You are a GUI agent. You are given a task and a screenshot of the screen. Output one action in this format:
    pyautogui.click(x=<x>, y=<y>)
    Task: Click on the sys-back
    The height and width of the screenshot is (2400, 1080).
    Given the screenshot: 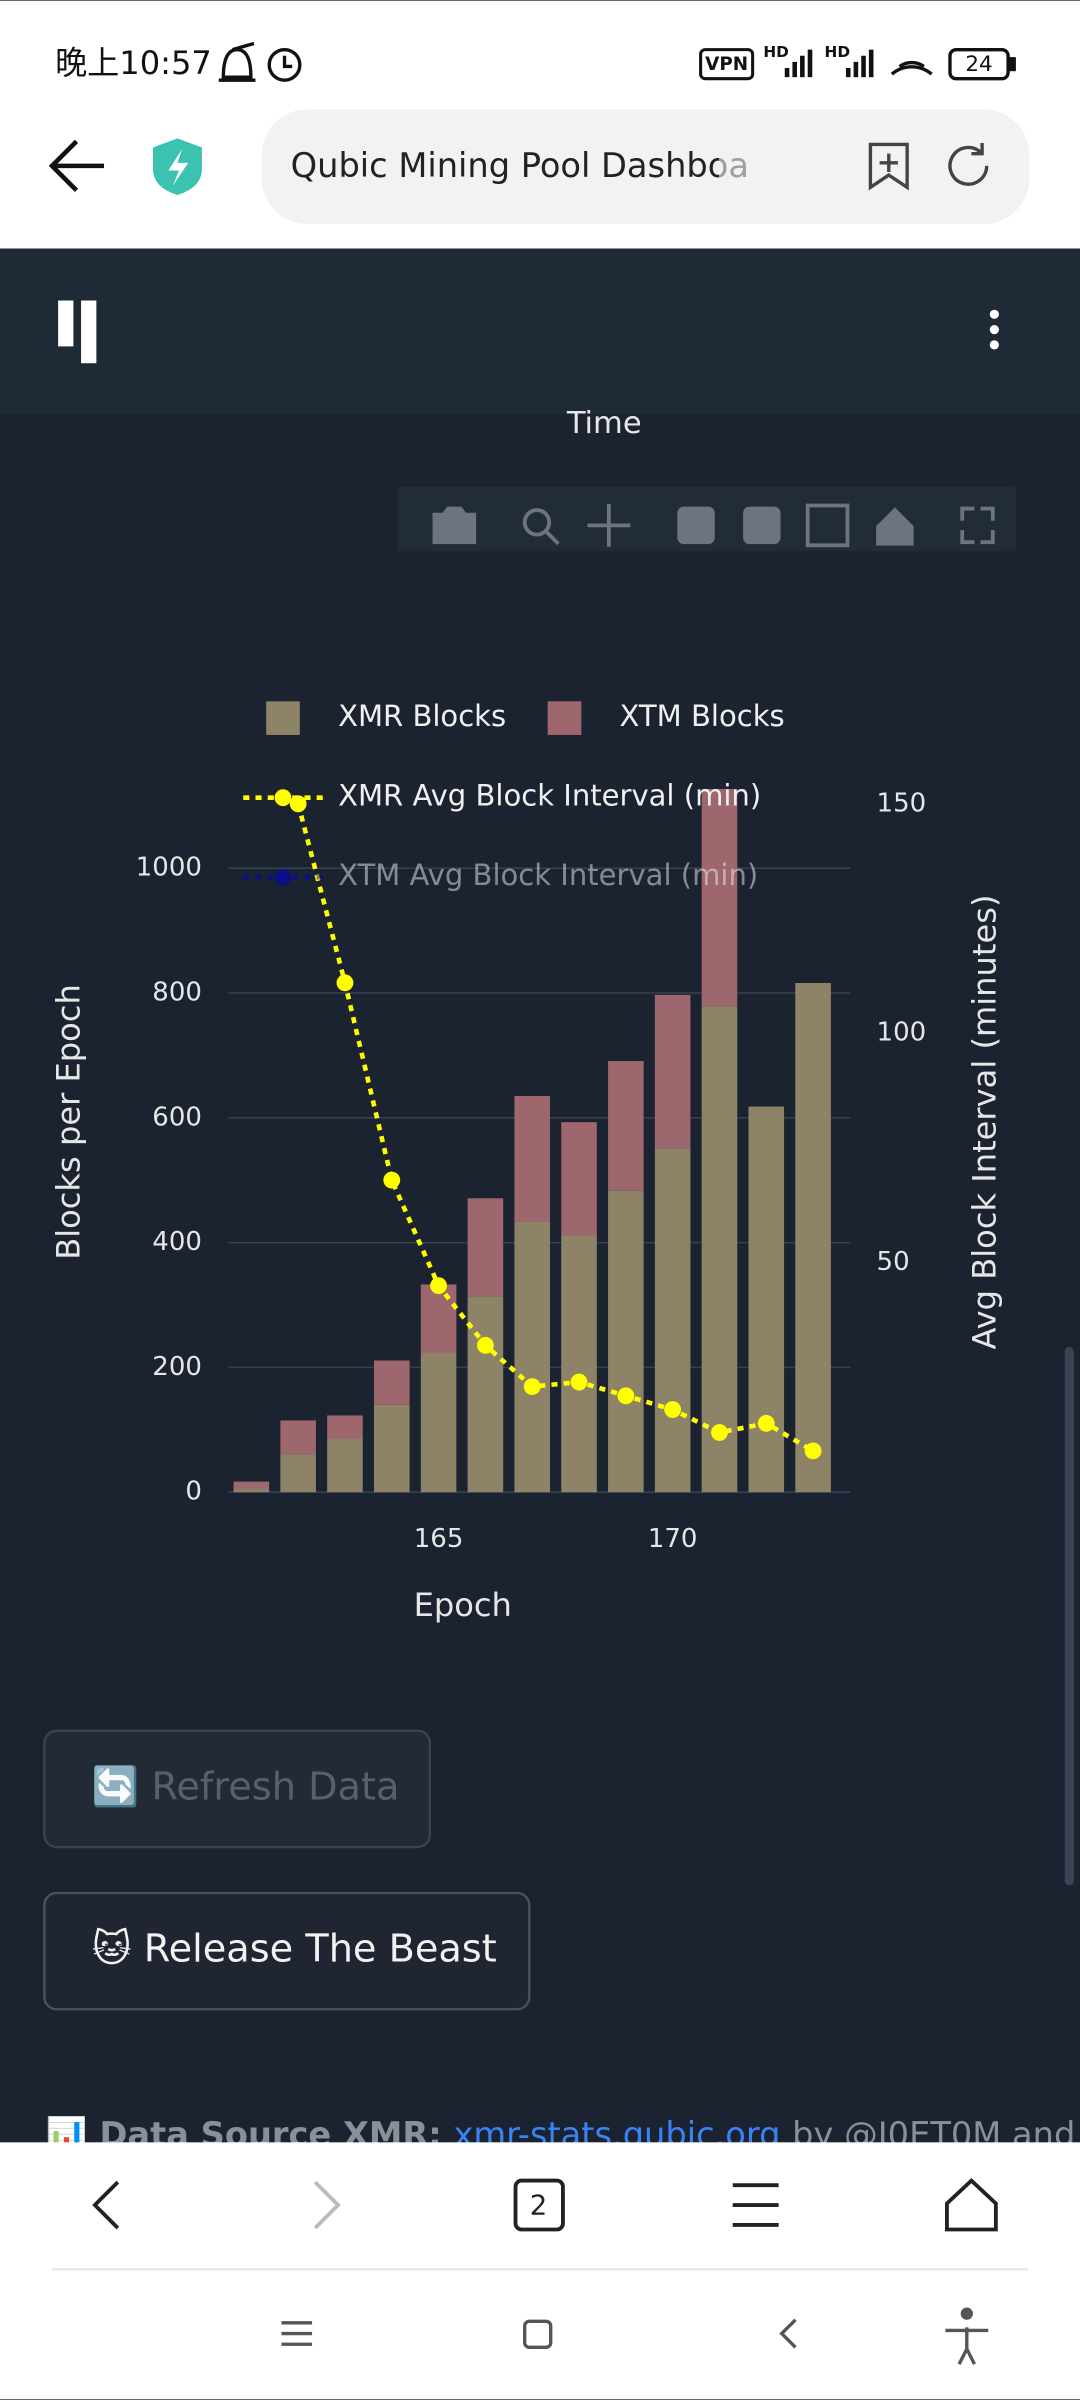 What is the action you would take?
    pyautogui.click(x=788, y=2333)
    